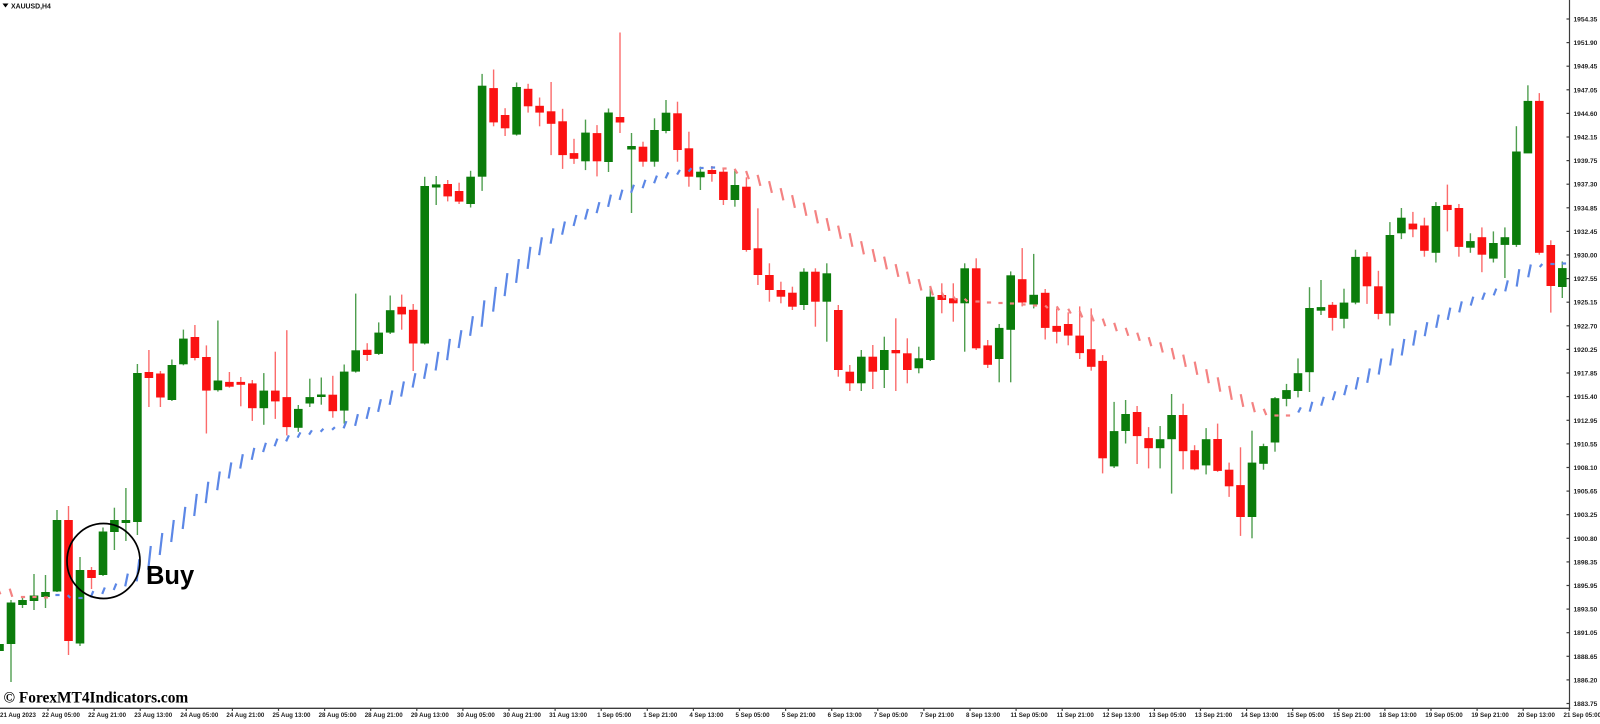 The image size is (1600, 724). Describe the element at coordinates (522, 715) in the screenshot. I see `svg-text: 30 Aug 21:00` at that location.